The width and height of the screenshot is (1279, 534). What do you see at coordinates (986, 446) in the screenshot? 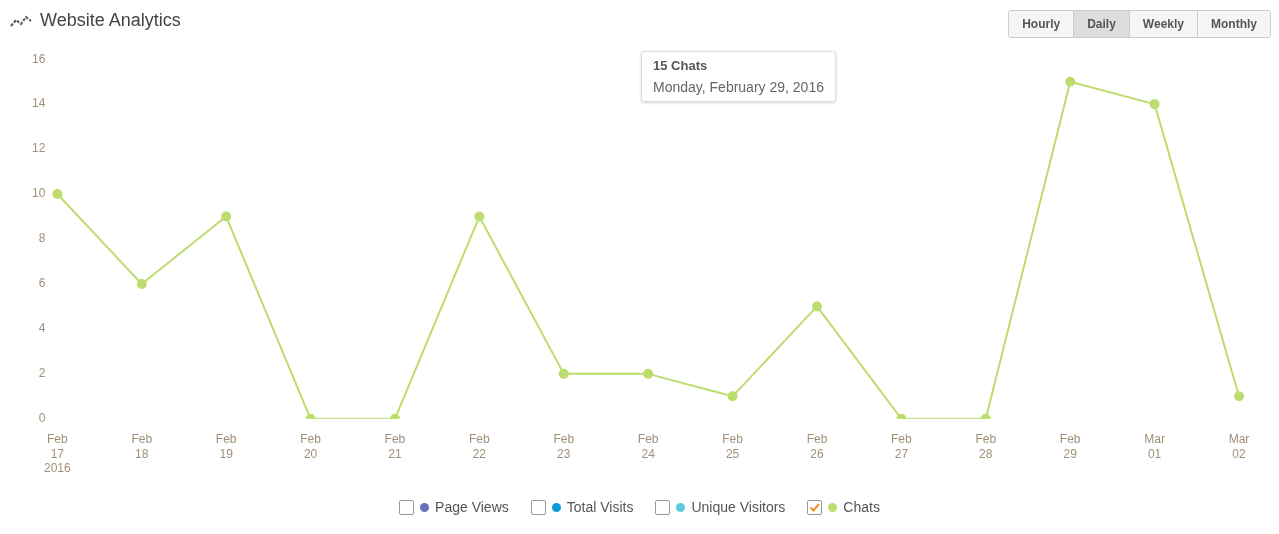
I see `x-tick-label: Feb 28` at bounding box center [986, 446].